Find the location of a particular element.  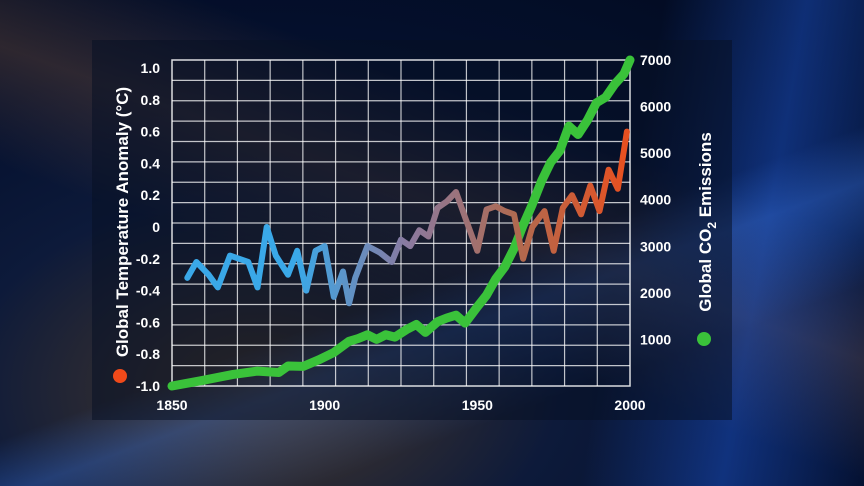

left-axis-tick-label: 1.0 is located at coordinates (151, 68).